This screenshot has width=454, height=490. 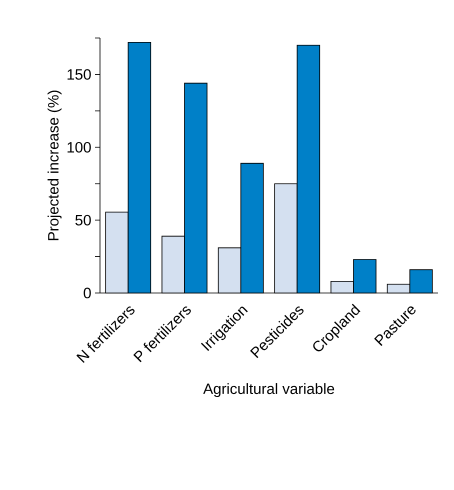 What do you see at coordinates (55, 165) in the screenshot?
I see `y-axis-title: Projected increase (%)` at bounding box center [55, 165].